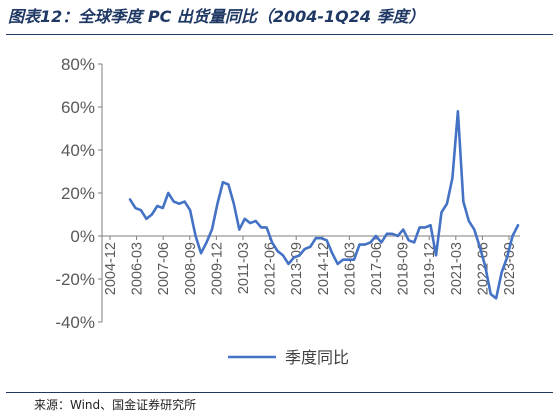  Describe the element at coordinates (317, 357) in the screenshot. I see `legend-label: 季度同比` at that location.